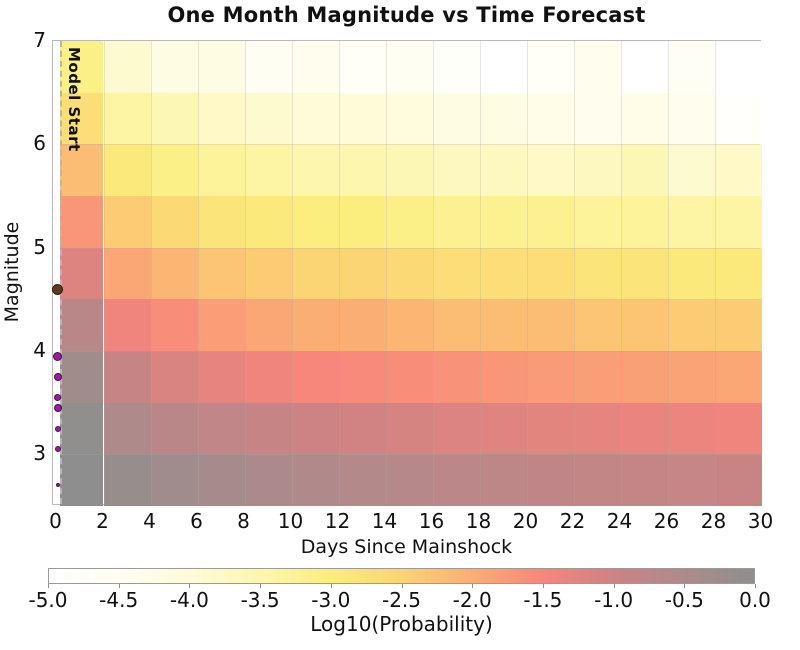 This screenshot has height=650, width=800. I want to click on model-start-line, so click(61, 272).